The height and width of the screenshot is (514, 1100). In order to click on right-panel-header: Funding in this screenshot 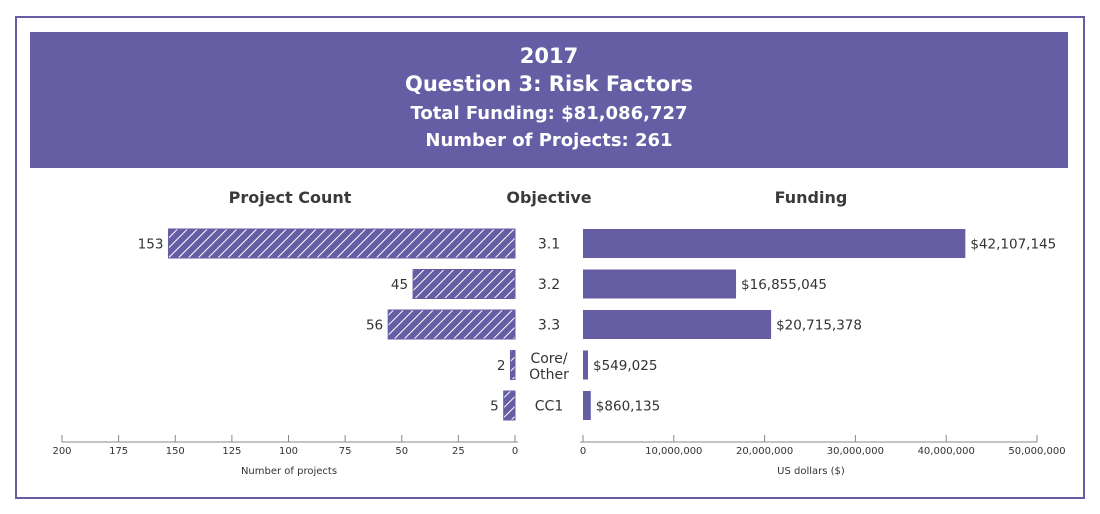, I will do `click(811, 197)`.